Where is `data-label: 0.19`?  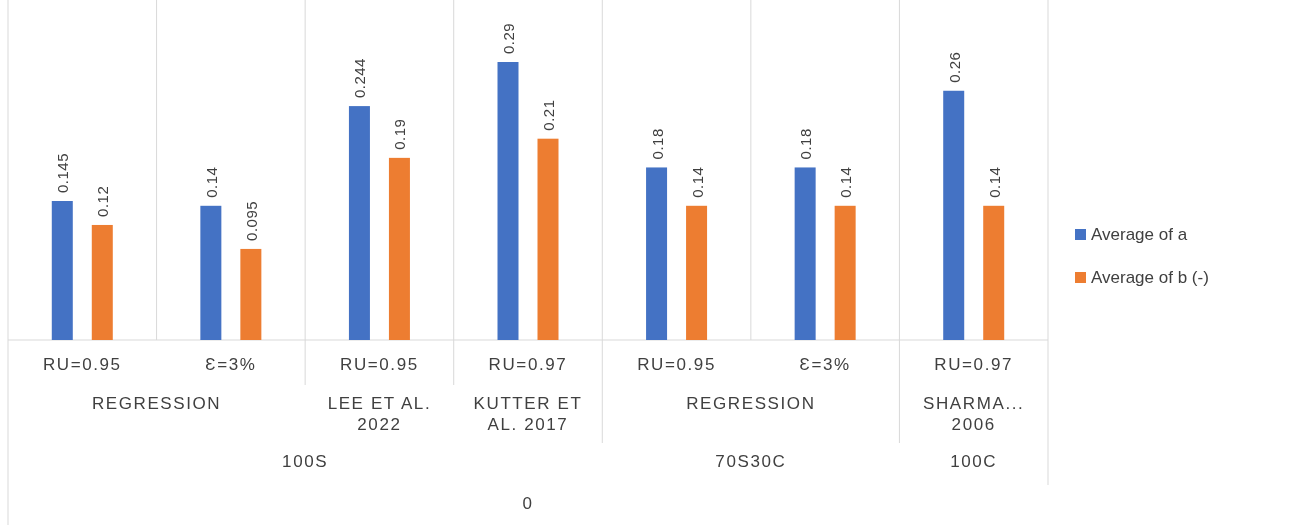 data-label: 0.19 is located at coordinates (400, 134).